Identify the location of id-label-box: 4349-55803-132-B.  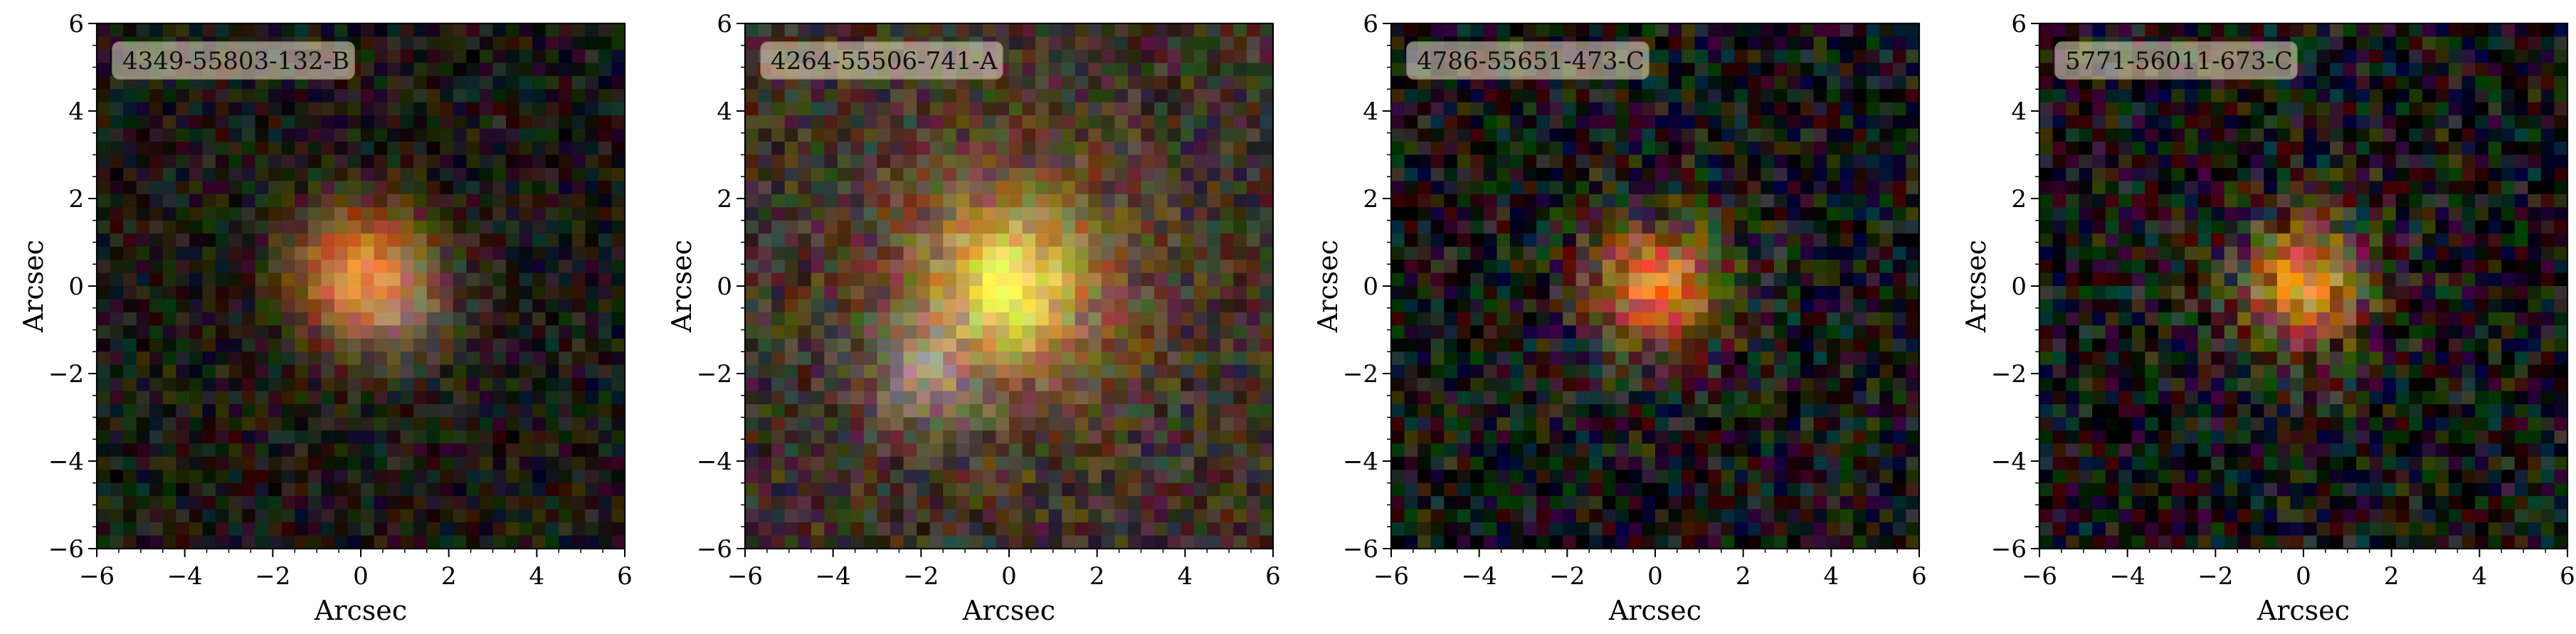
(234, 60).